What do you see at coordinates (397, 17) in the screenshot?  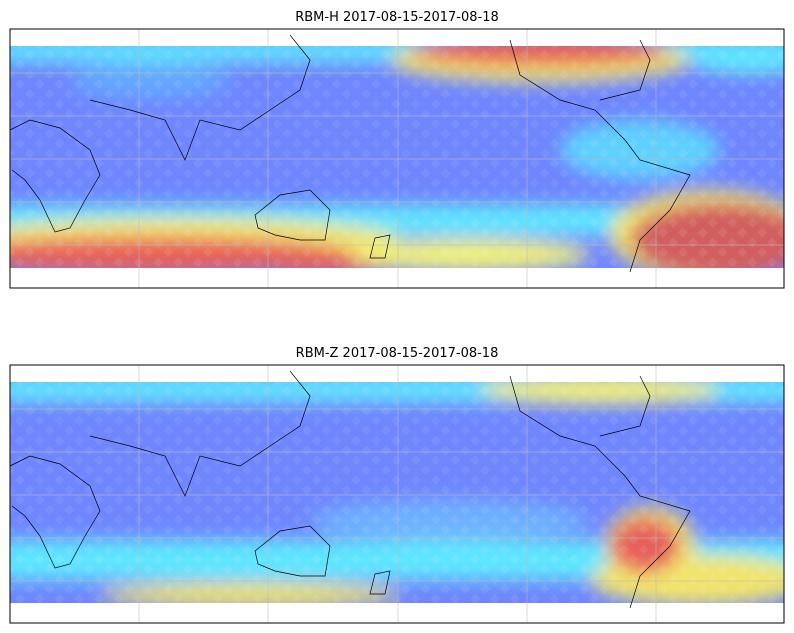 I see `panel-title: RBM-H 2017-08-15-2017-08-18` at bounding box center [397, 17].